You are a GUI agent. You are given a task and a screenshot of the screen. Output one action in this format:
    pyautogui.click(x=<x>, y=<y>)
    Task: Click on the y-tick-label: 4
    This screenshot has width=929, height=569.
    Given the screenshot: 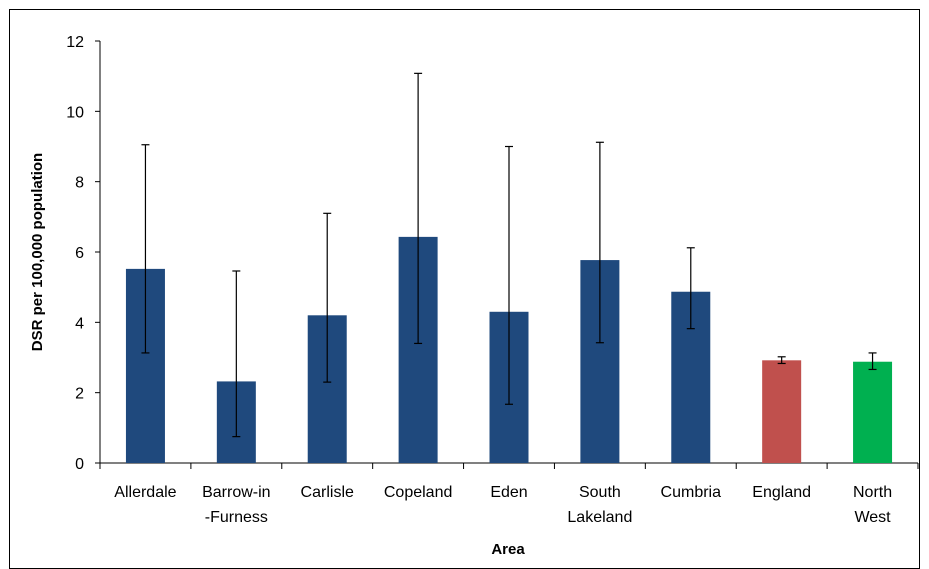 What is the action you would take?
    pyautogui.click(x=79, y=323)
    